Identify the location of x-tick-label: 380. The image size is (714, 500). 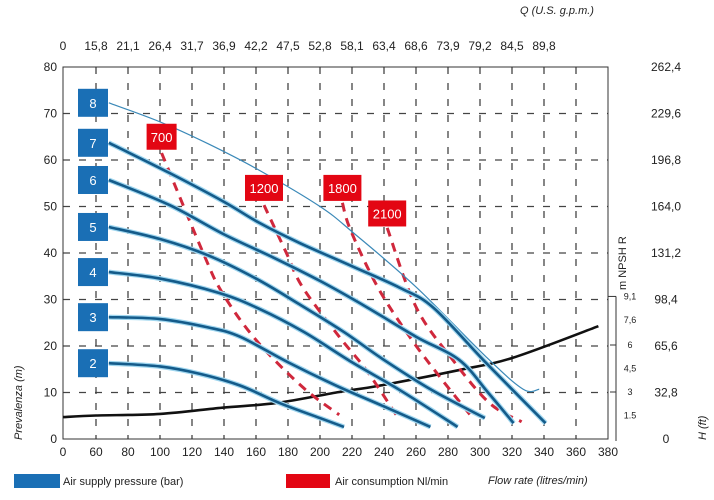
(608, 452).